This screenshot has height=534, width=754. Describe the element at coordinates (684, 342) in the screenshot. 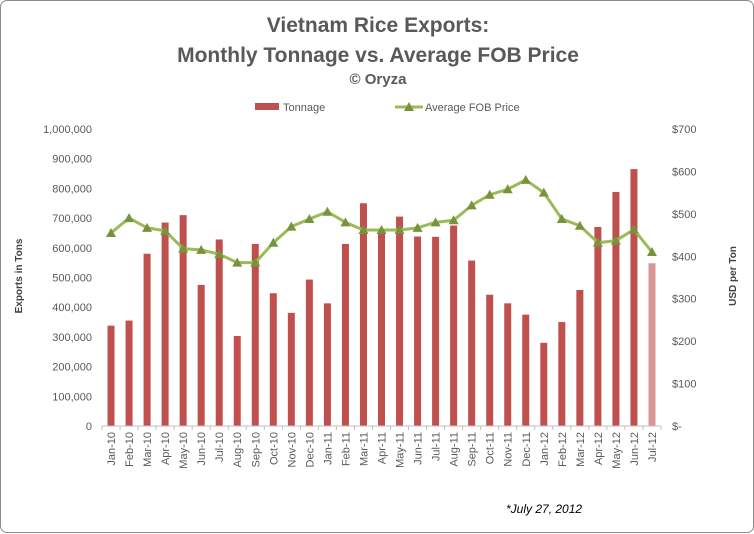

I see `right-tick-label: $200` at that location.